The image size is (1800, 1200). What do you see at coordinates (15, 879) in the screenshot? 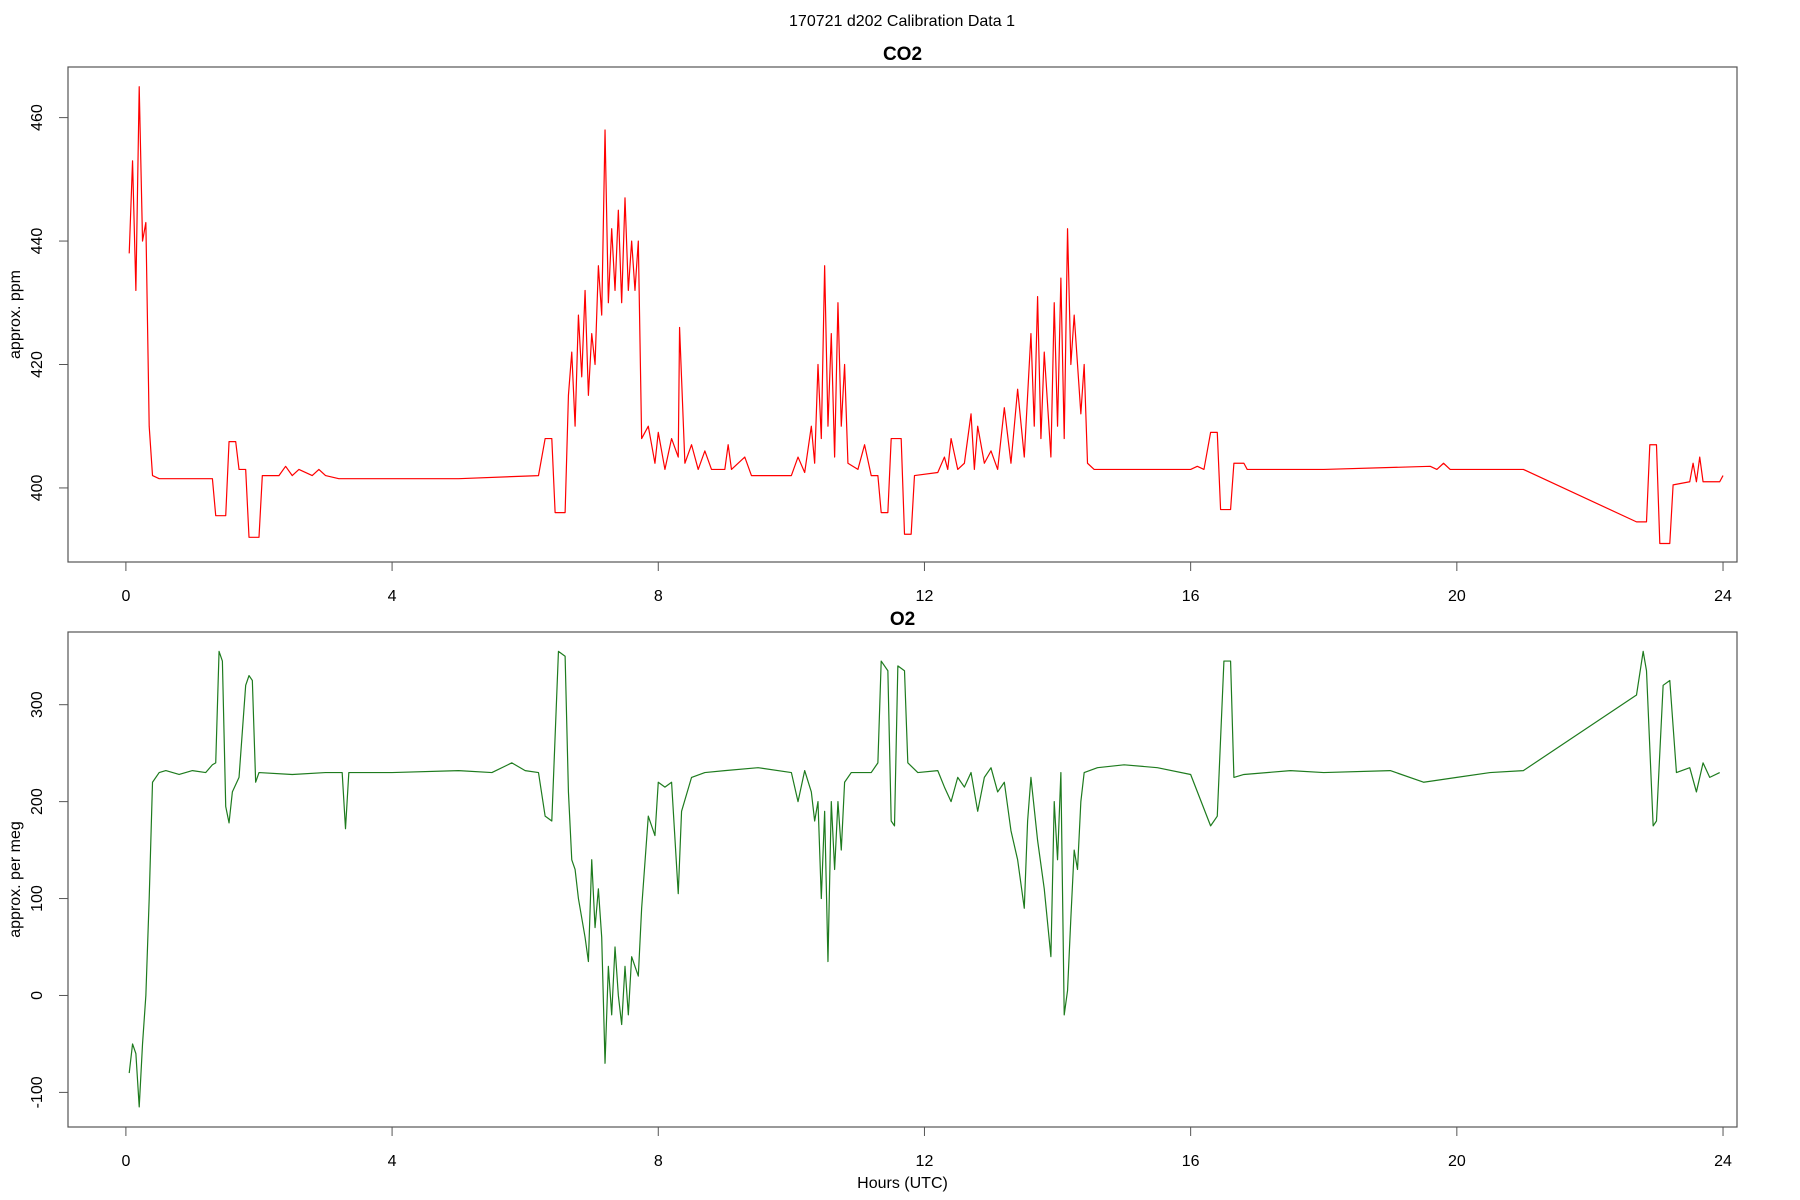
I see `y-axis-label: approx. per meg` at bounding box center [15, 879].